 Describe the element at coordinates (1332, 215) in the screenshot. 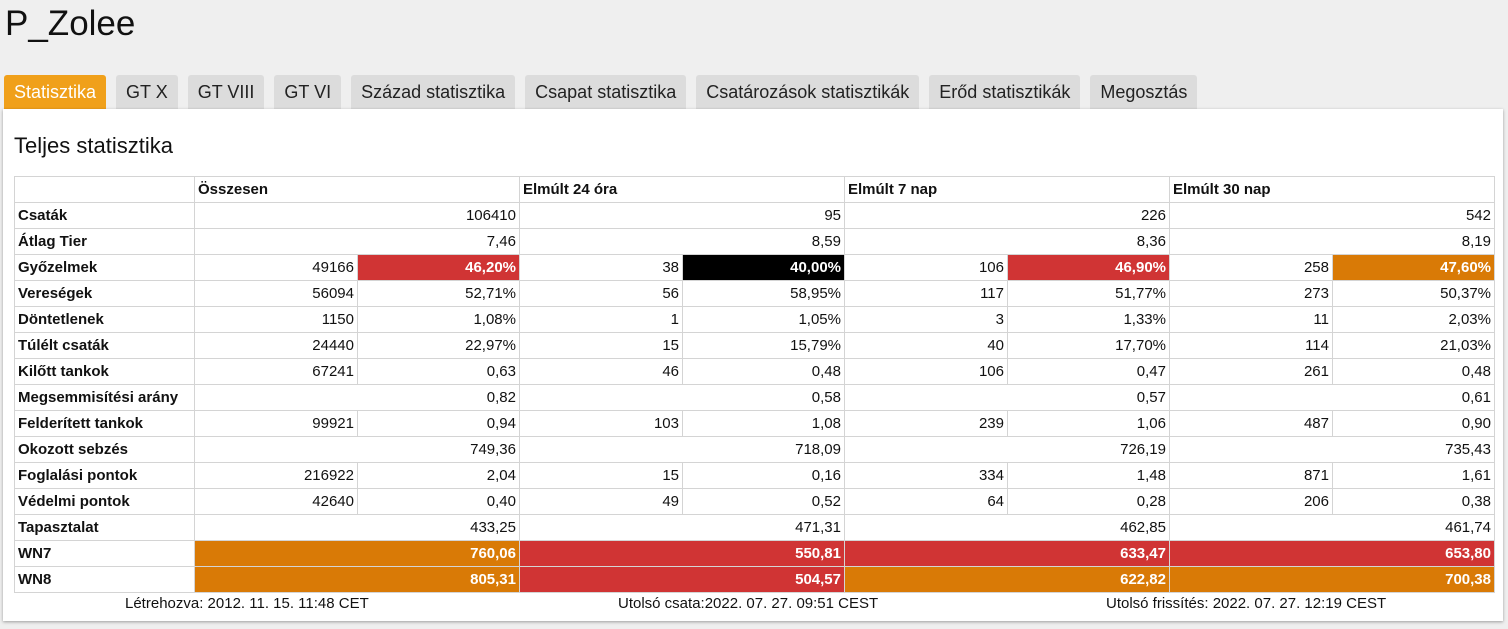

I see `stat-value: 542` at that location.